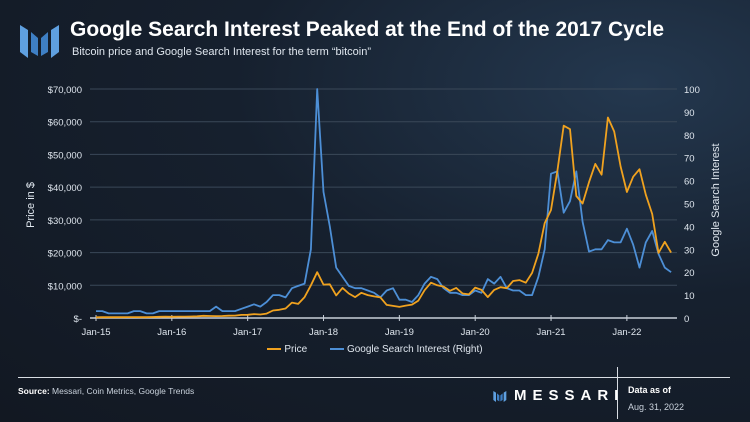 This screenshot has height=422, width=750. Describe the element at coordinates (274, 349) in the screenshot. I see `price-swatch` at that location.